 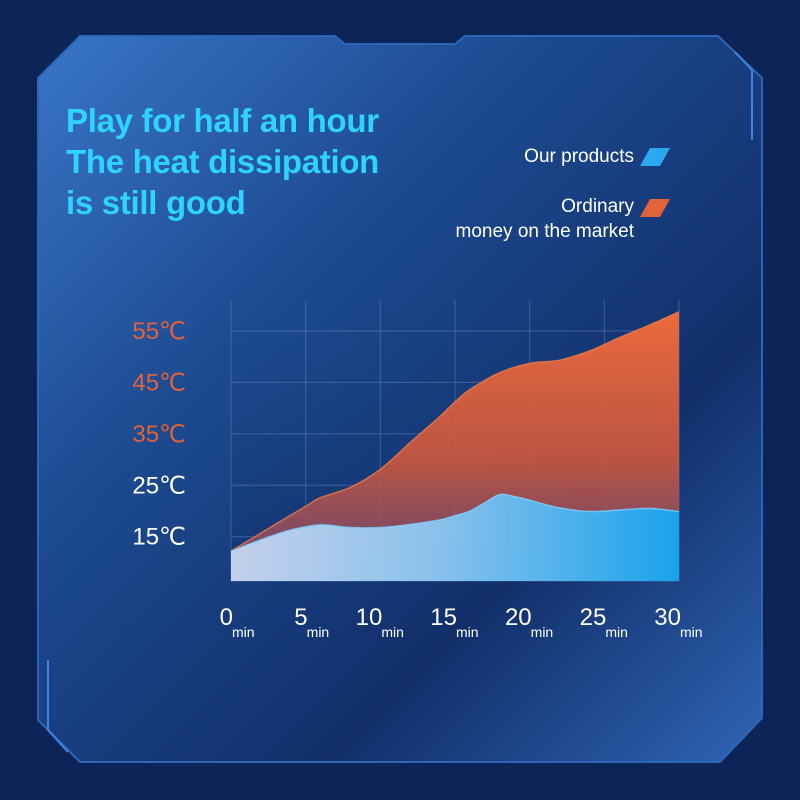 I want to click on x-tick-unit-0: min, so click(x=243, y=632).